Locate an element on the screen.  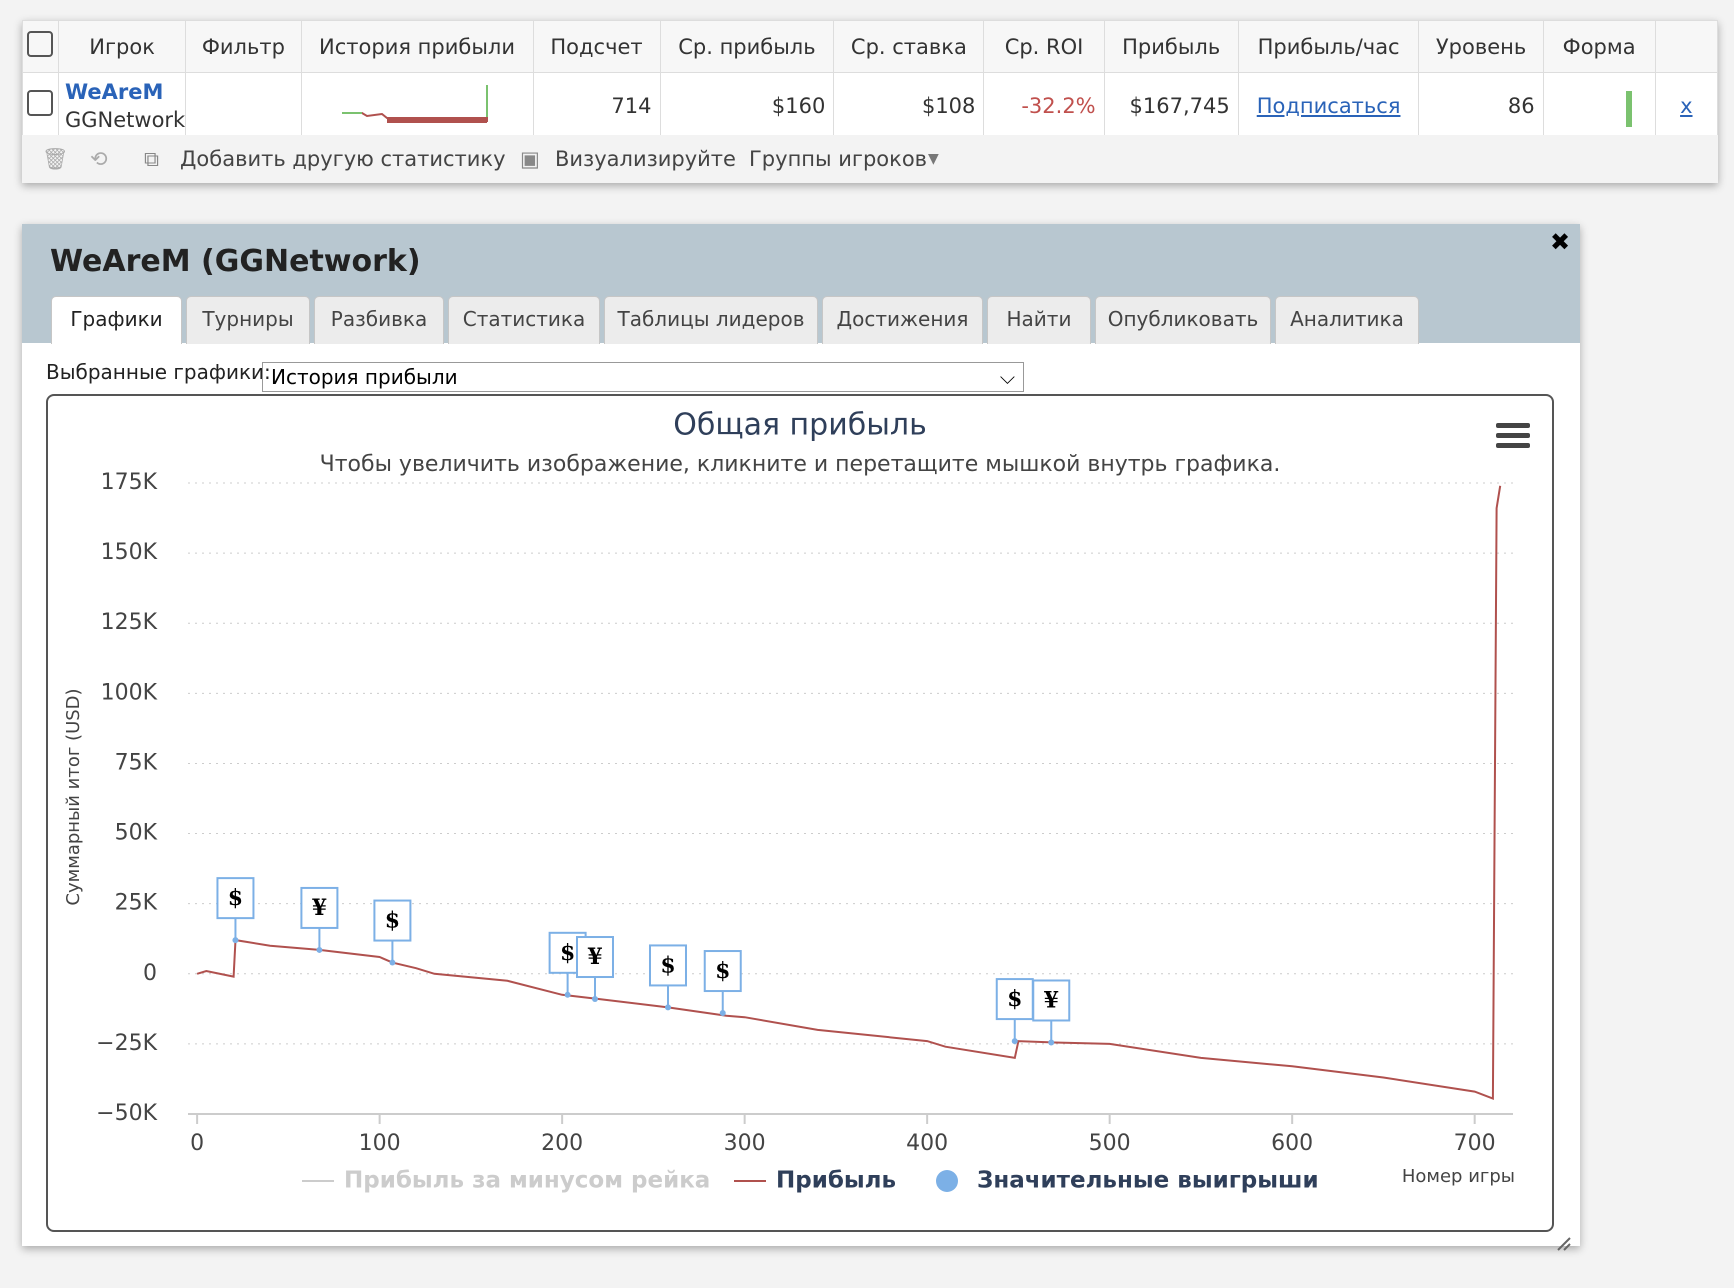
player-groups: Группы игроков is located at coordinates (838, 159).